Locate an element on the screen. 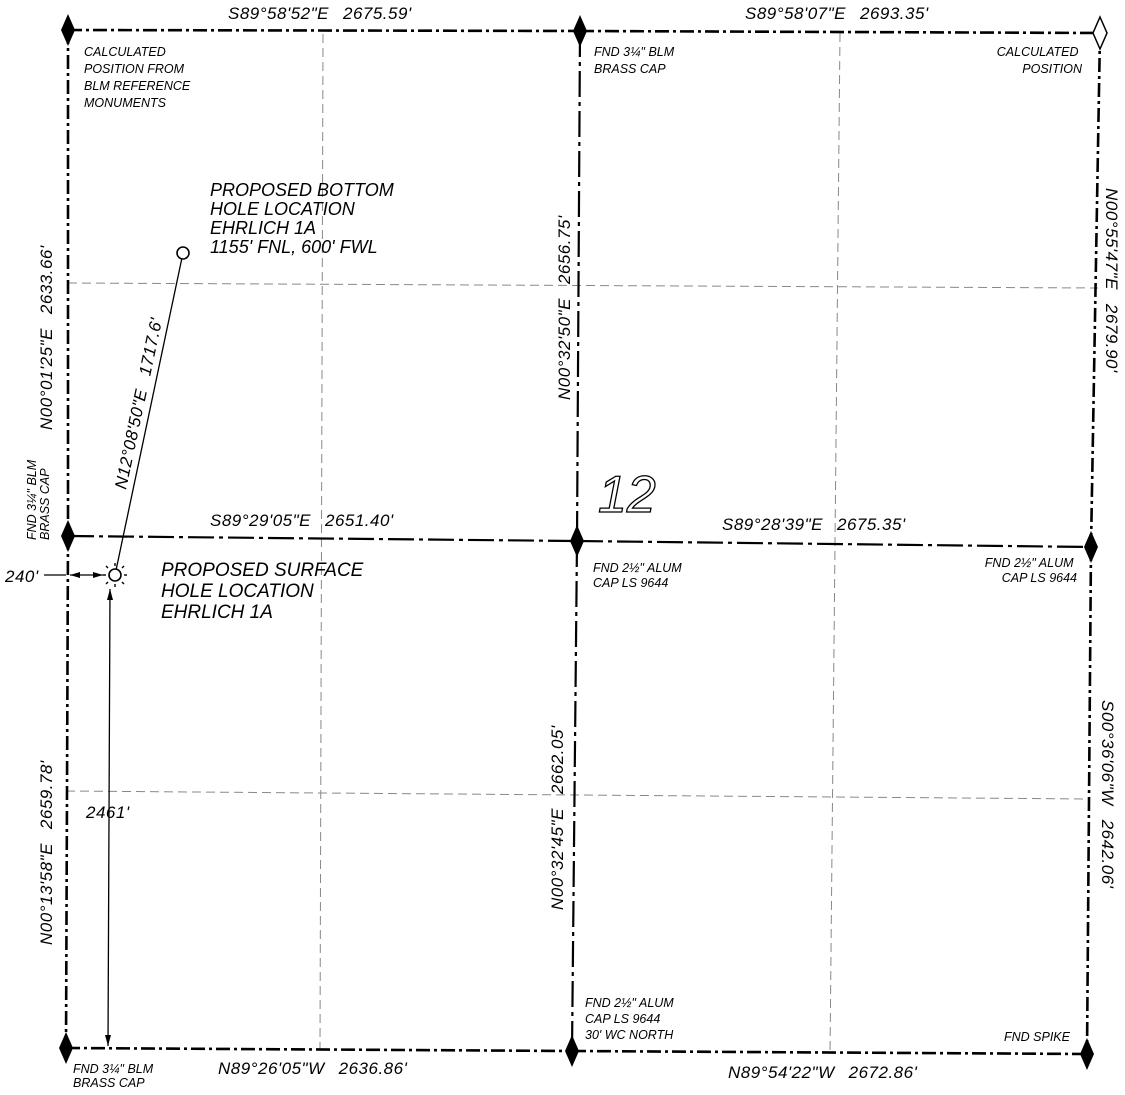 The image size is (1125, 1095). north-west-distance: 2675.59' is located at coordinates (377, 13).